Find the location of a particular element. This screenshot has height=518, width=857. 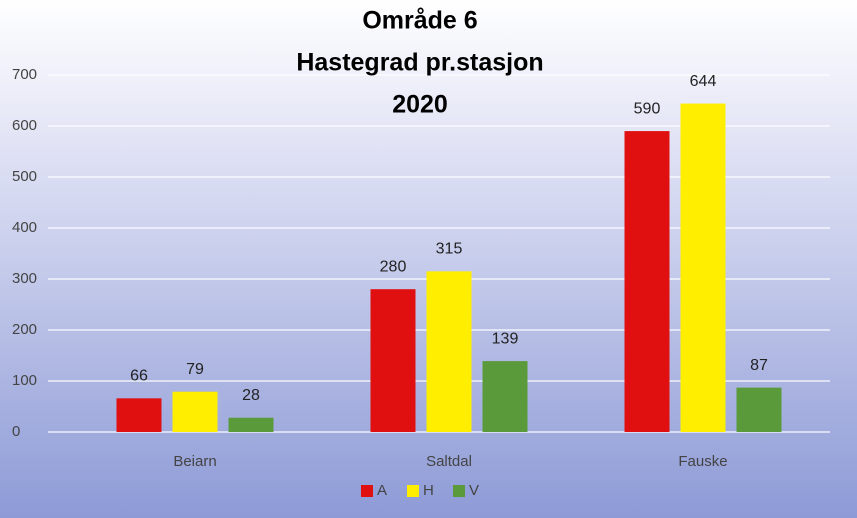

chart-title: Hastegrad pr.stasjon is located at coordinates (419, 63).